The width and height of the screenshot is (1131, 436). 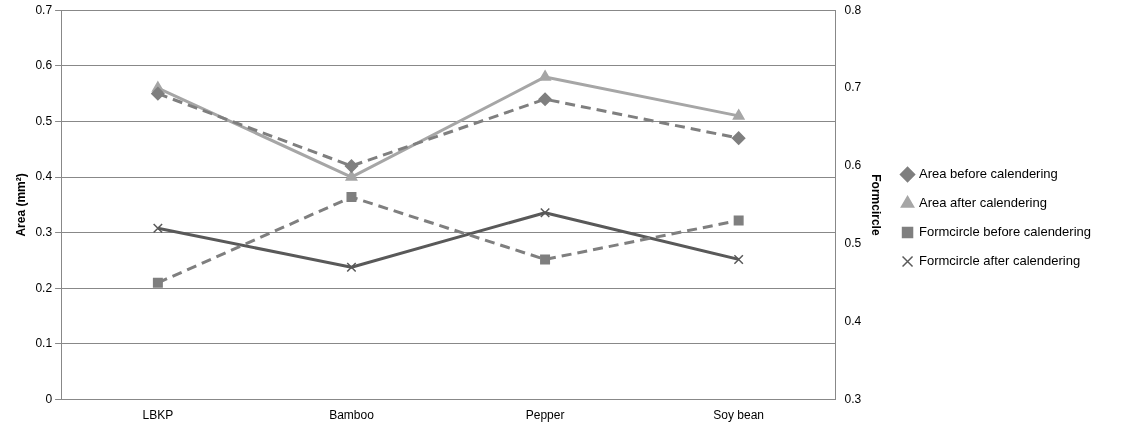 What do you see at coordinates (853, 398) in the screenshot?
I see `y2-tick-label: 0.3` at bounding box center [853, 398].